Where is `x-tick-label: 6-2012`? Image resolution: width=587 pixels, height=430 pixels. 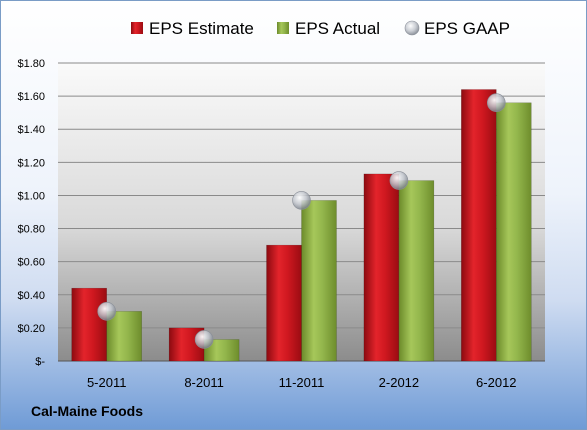 x-tick-label: 6-2012 is located at coordinates (496, 382).